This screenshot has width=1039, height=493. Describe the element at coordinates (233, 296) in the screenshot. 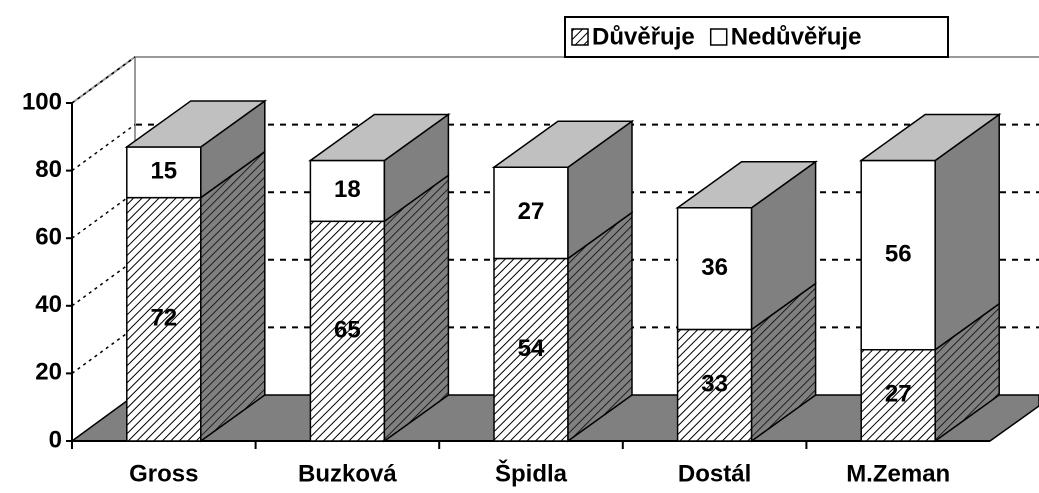

I see `bar-side` at that location.